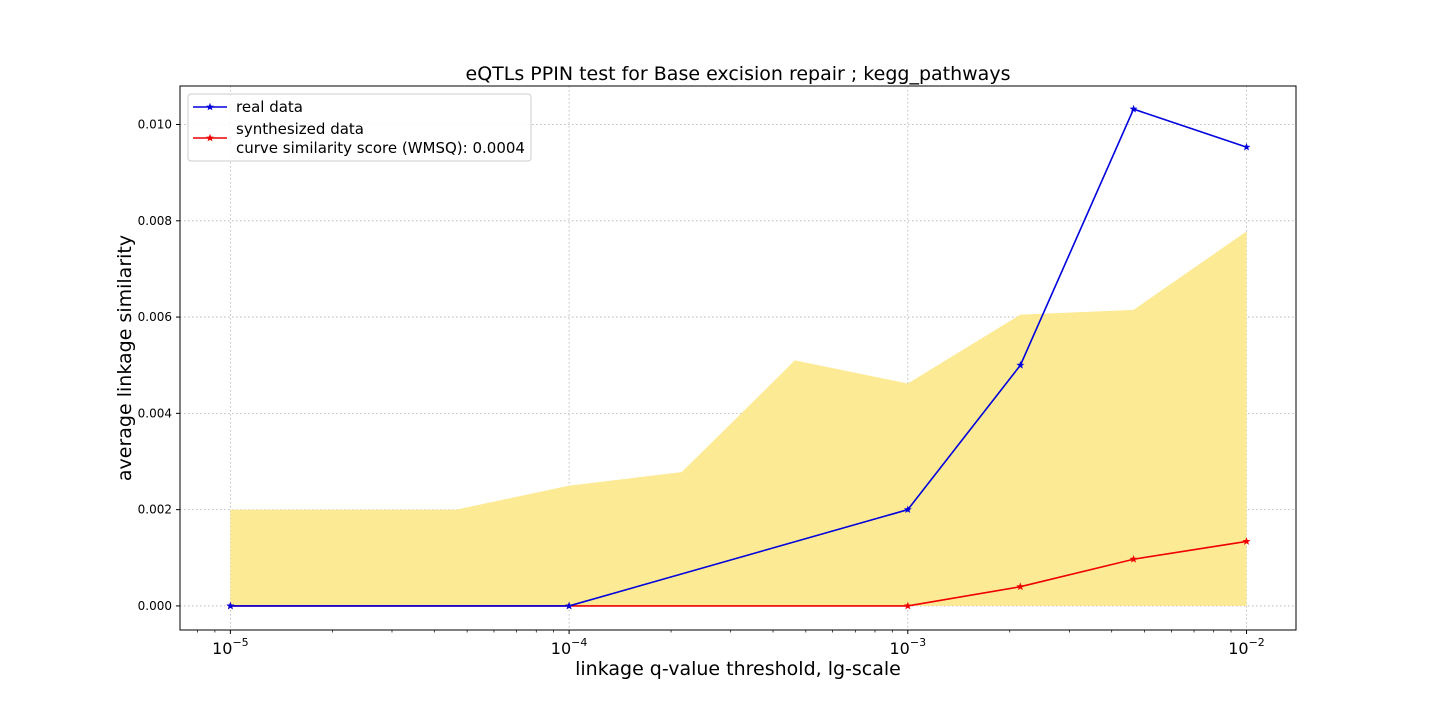  I want to click on y-axis: 0.000 0.002 0.004 0.006 0.008 0.010, so click(159, 365).